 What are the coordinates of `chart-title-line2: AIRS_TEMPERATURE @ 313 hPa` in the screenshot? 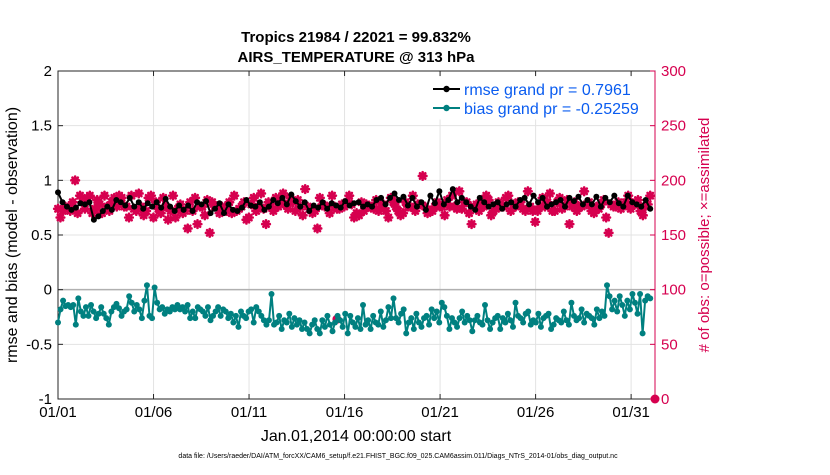 It's located at (357, 57).